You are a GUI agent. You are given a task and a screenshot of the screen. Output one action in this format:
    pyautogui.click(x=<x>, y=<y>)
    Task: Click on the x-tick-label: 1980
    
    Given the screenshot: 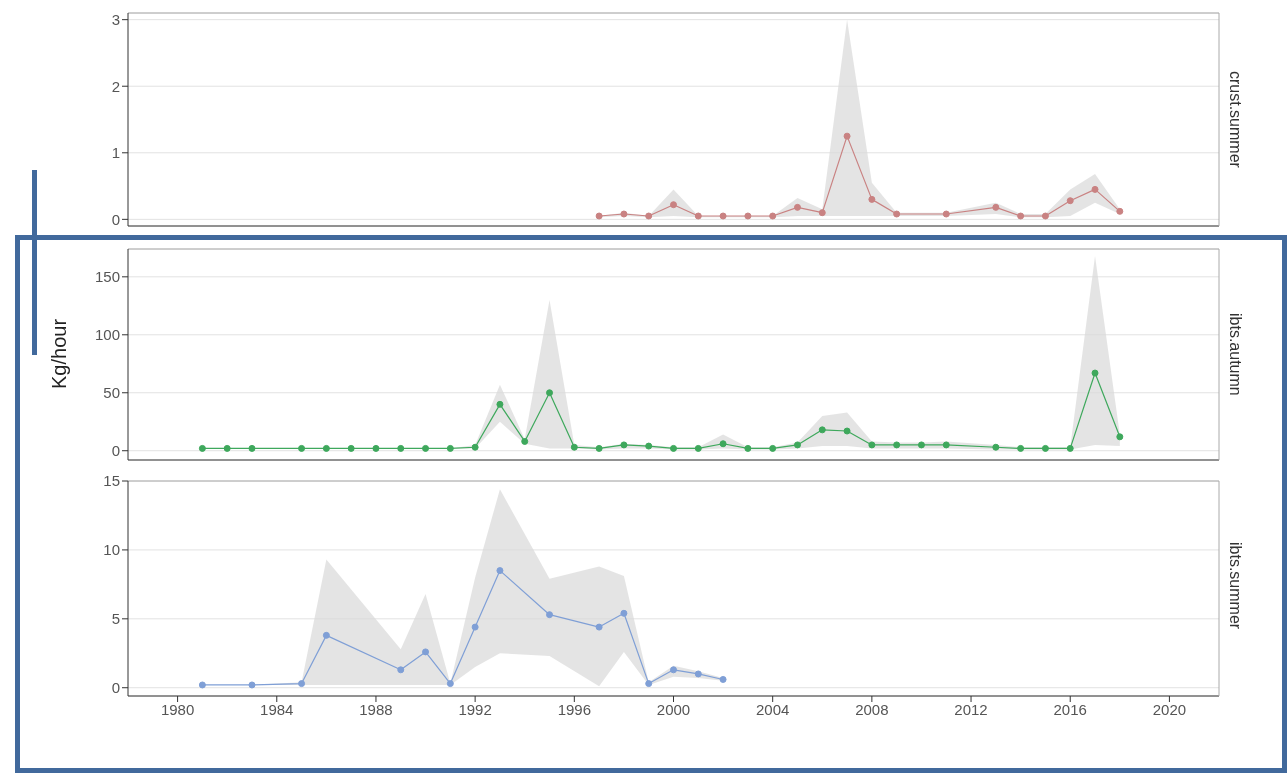 What is the action you would take?
    pyautogui.click(x=177, y=709)
    